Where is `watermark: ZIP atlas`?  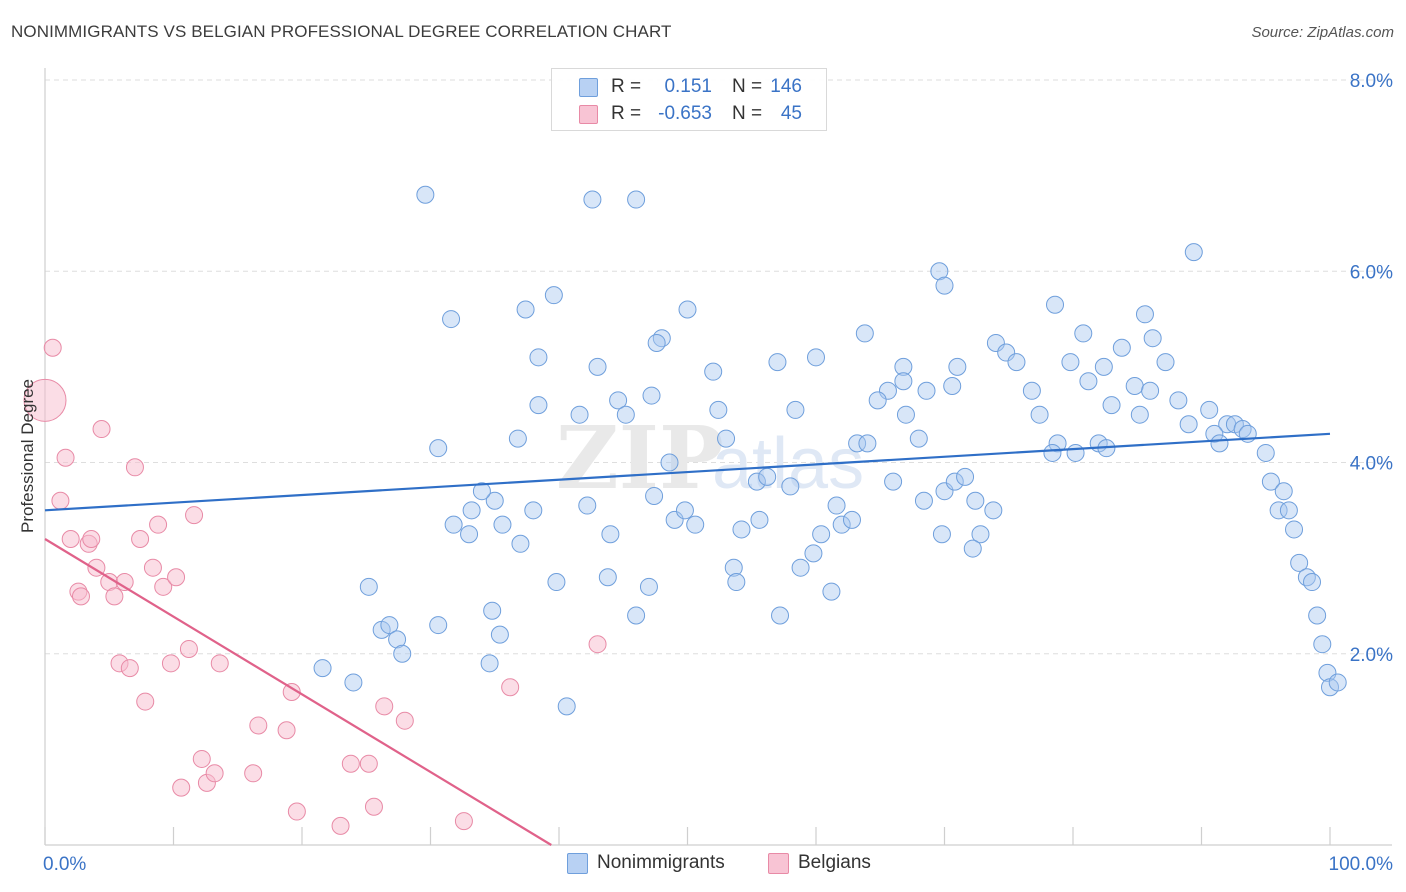 watermark: ZIP atlas is located at coordinates (710, 458).